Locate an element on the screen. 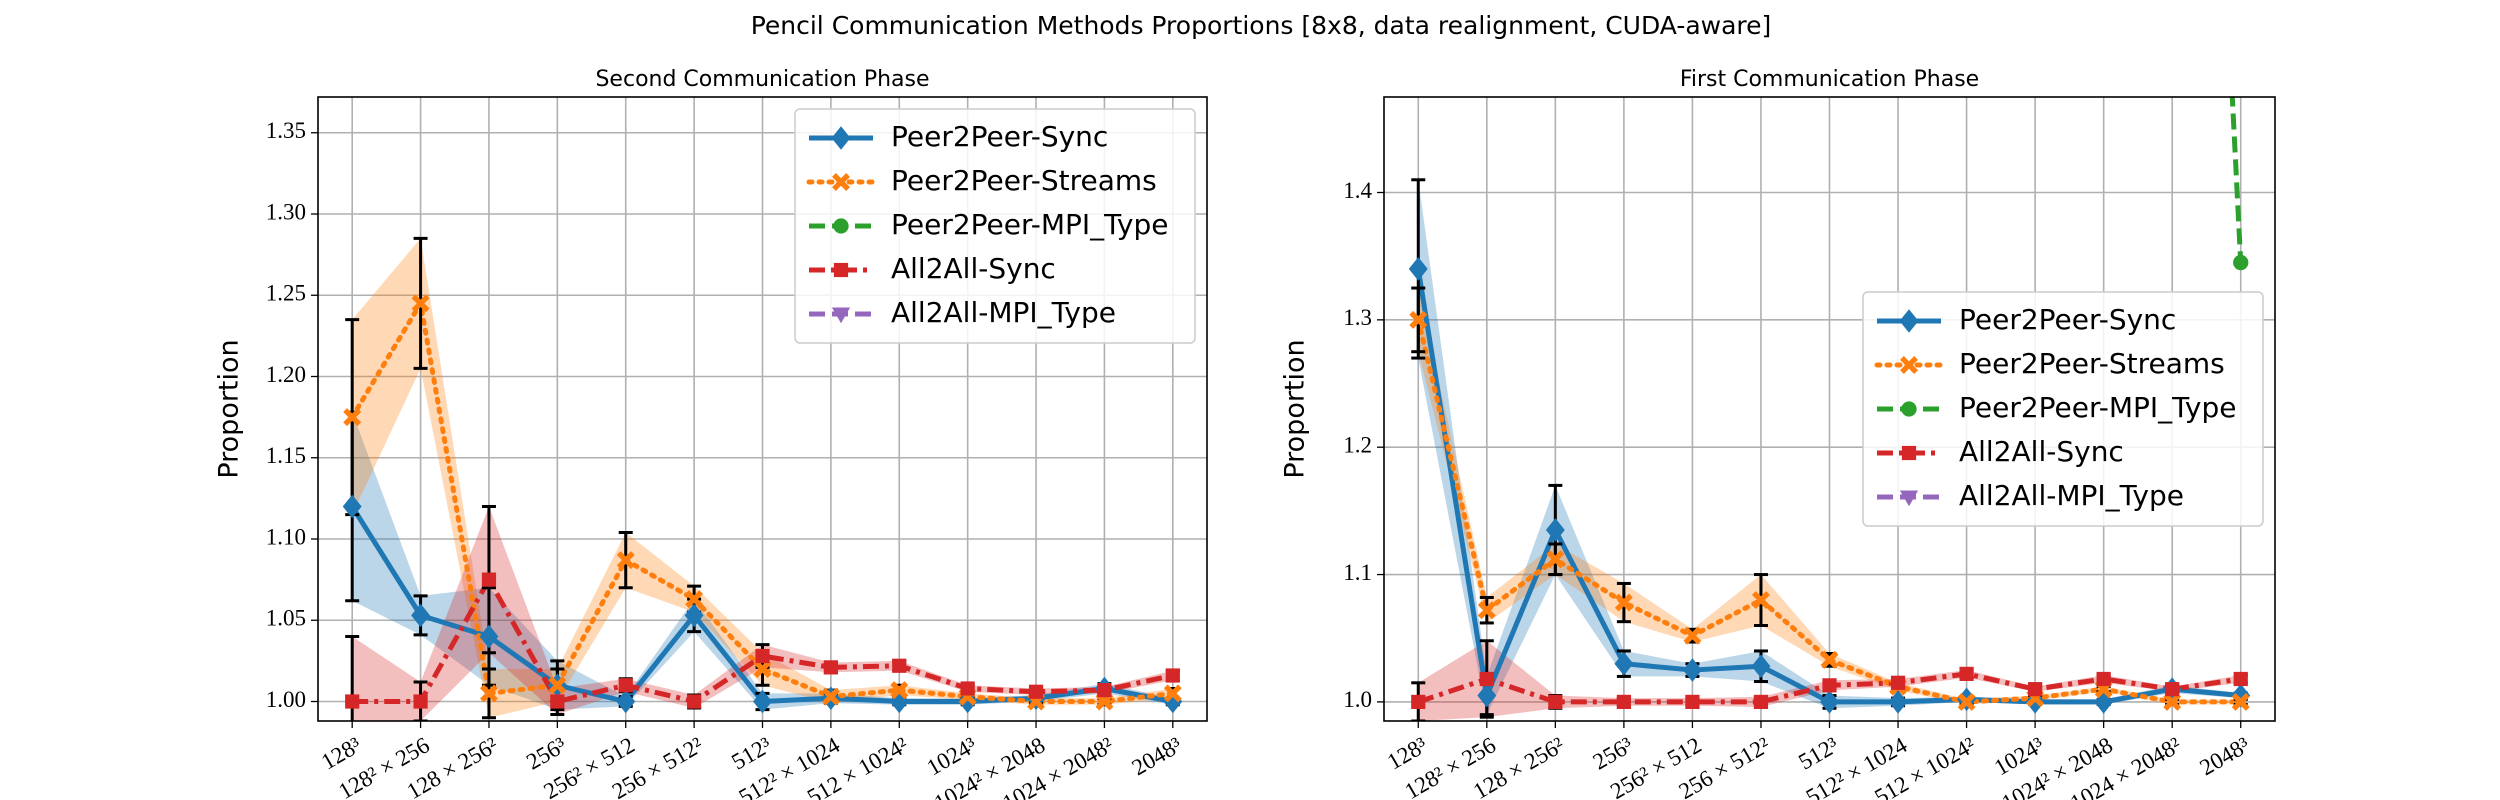  subplot-title: Second Communication Phase is located at coordinates (762, 79).